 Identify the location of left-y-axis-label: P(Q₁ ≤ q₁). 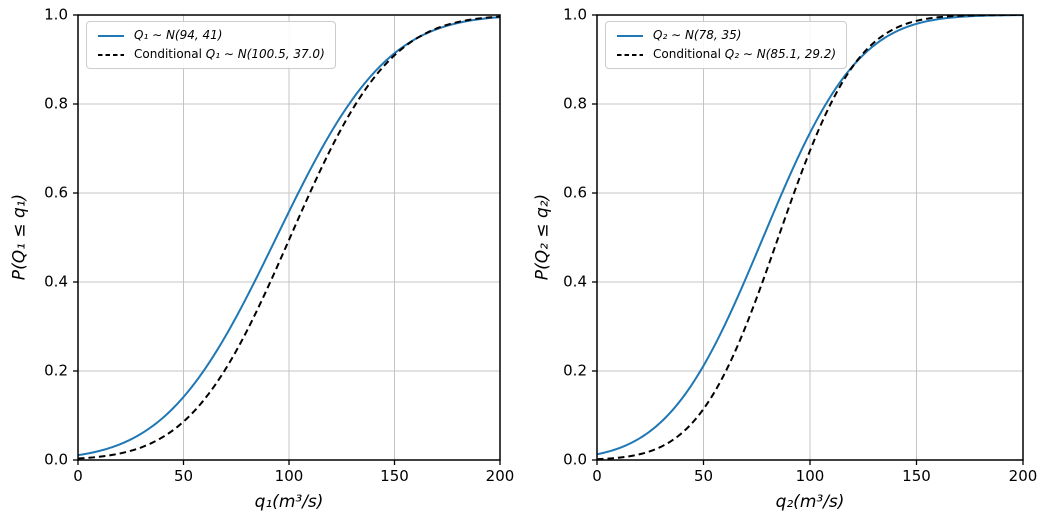
(19, 237).